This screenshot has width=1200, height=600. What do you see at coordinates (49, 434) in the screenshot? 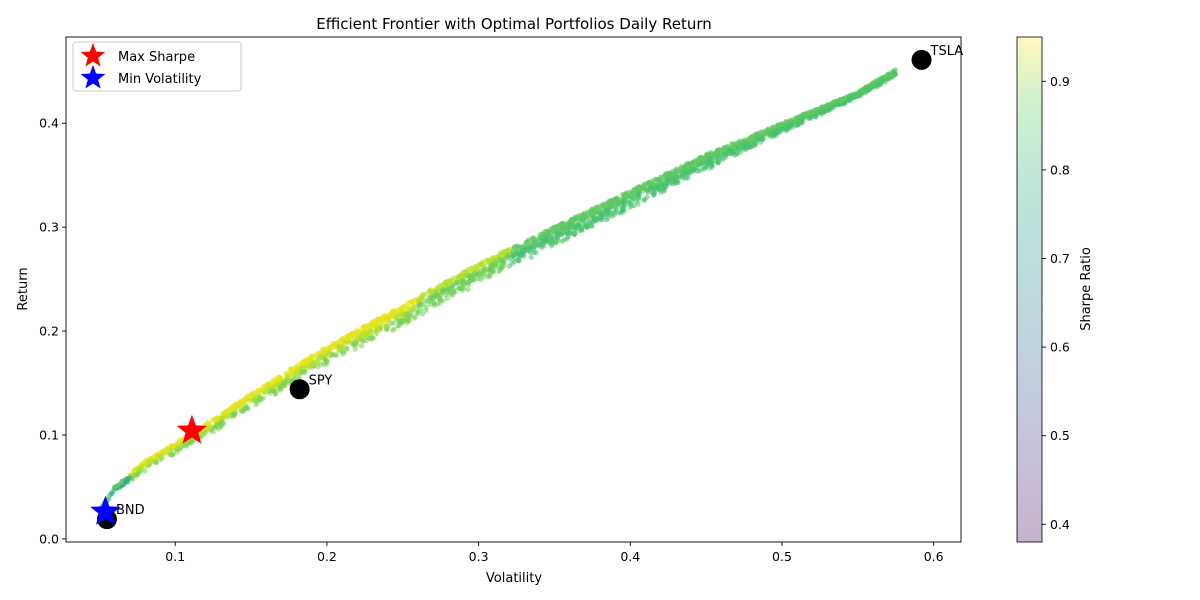
I see `y-tick-label: 0.1` at bounding box center [49, 434].